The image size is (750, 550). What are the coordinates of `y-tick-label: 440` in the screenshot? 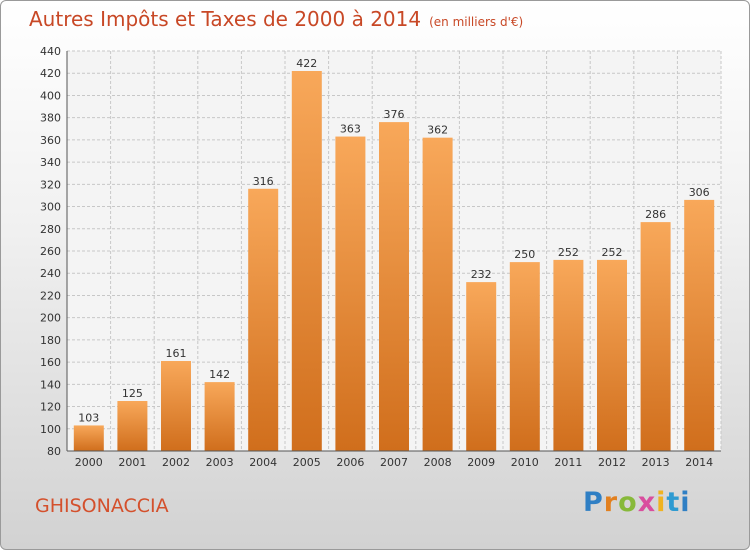 It's located at (50, 51).